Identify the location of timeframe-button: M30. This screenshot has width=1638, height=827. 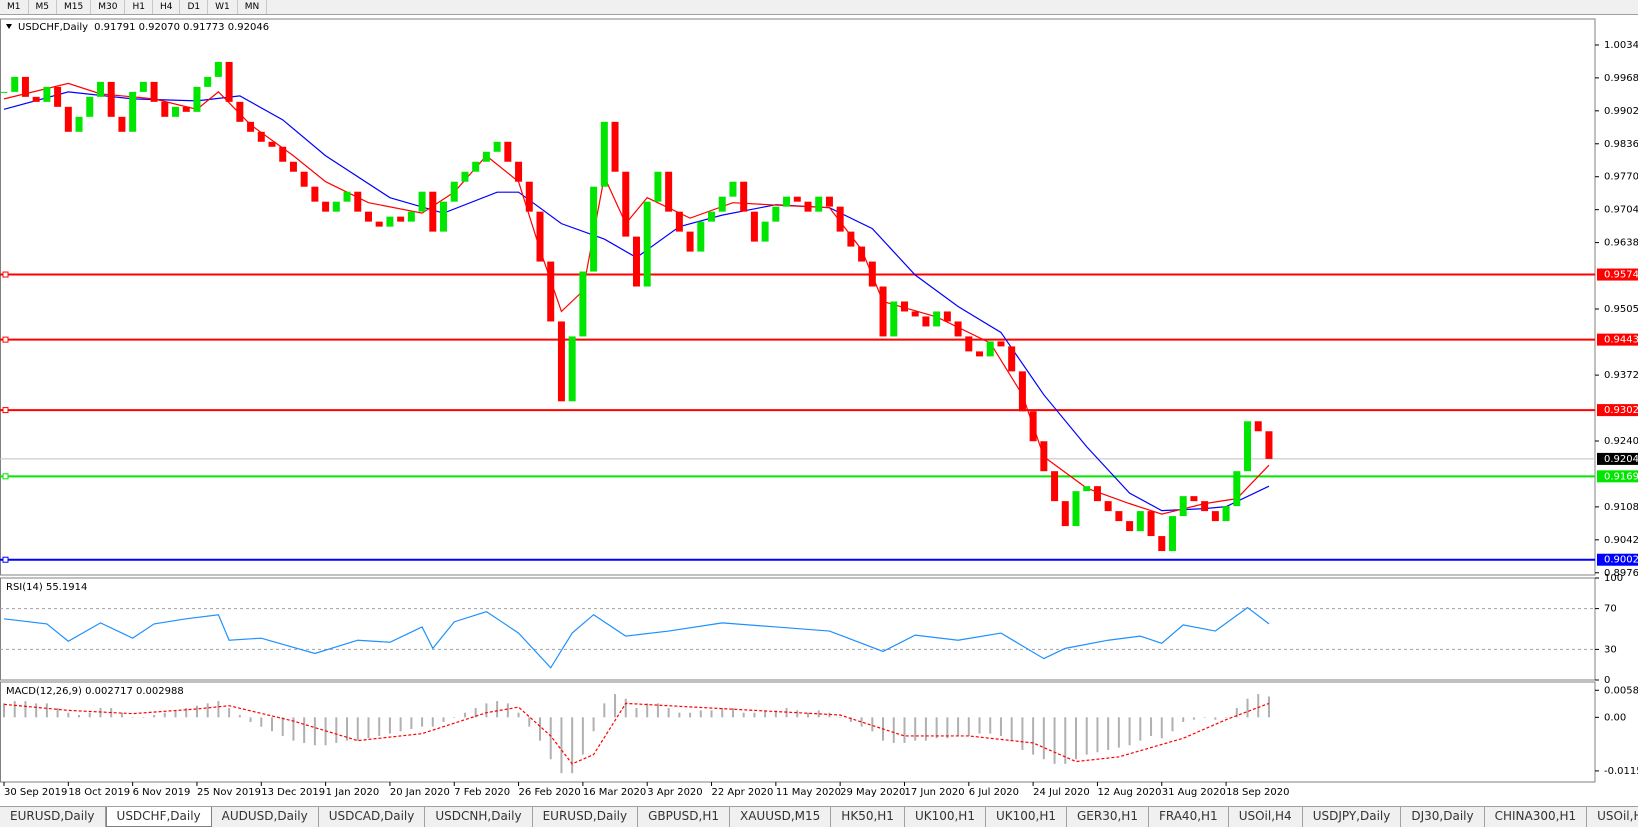
(108, 7).